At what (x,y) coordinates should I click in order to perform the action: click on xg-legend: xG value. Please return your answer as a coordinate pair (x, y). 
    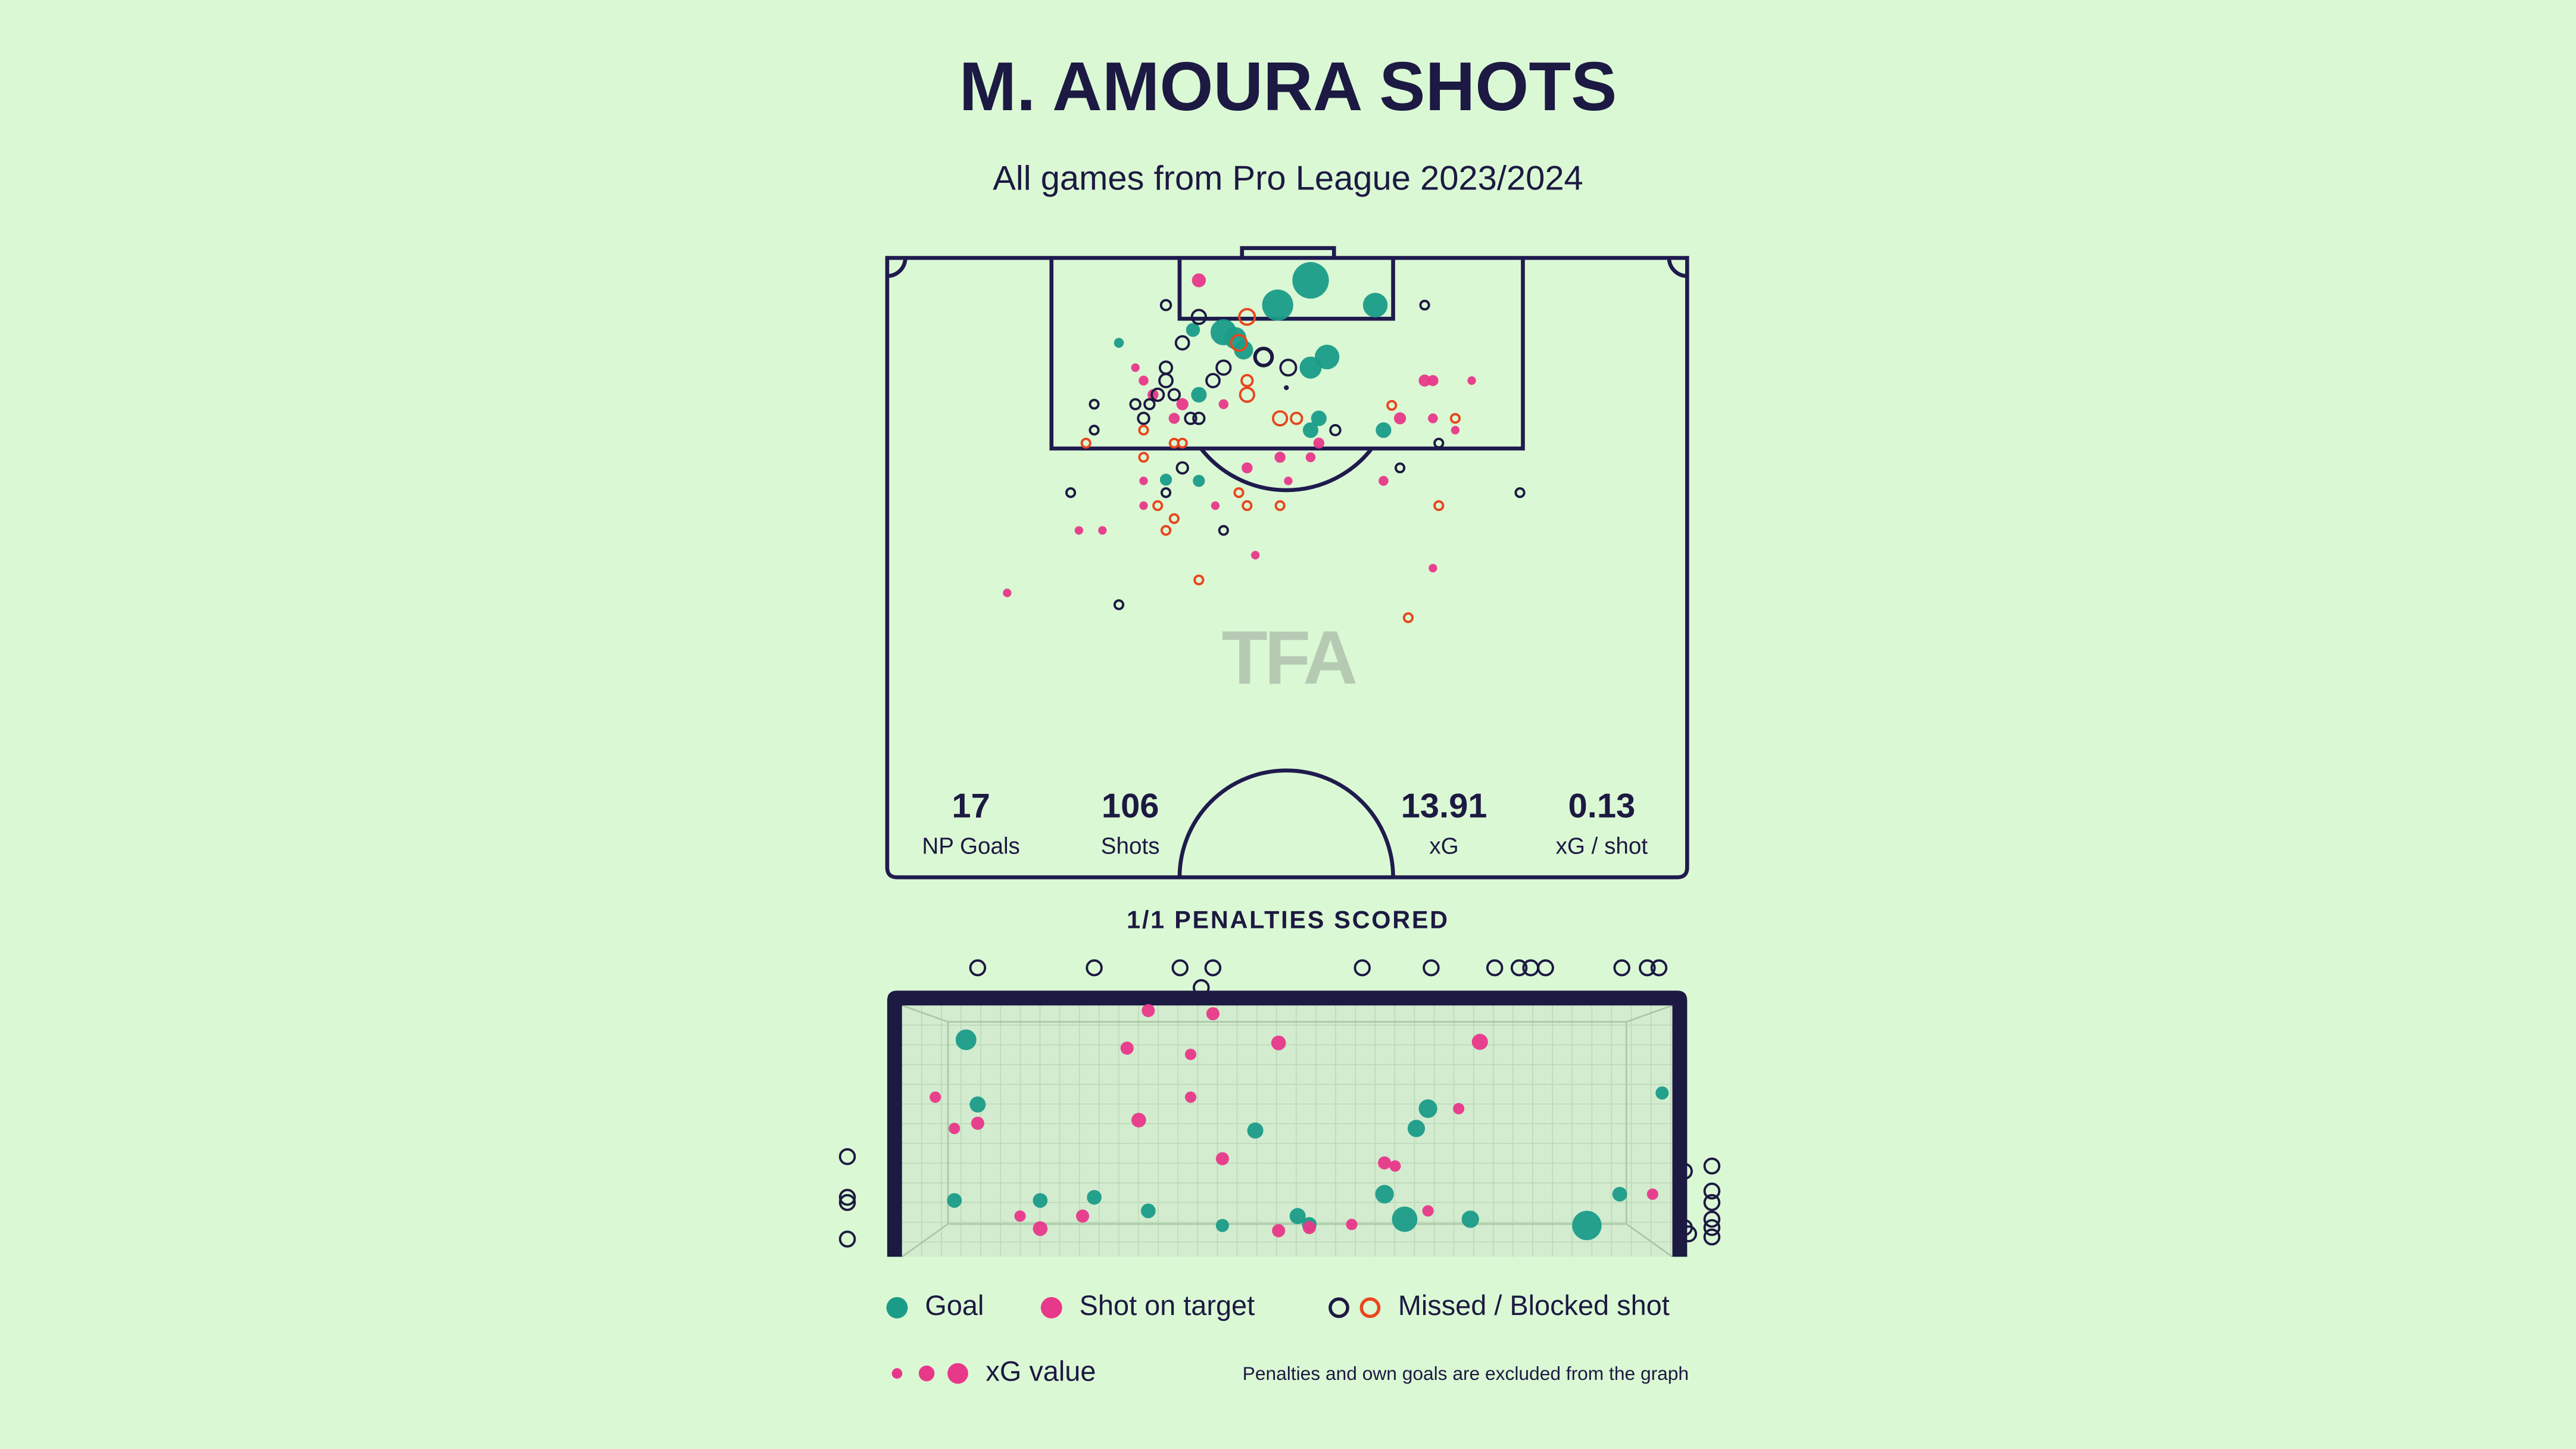
    Looking at the image, I should click on (993, 1371).